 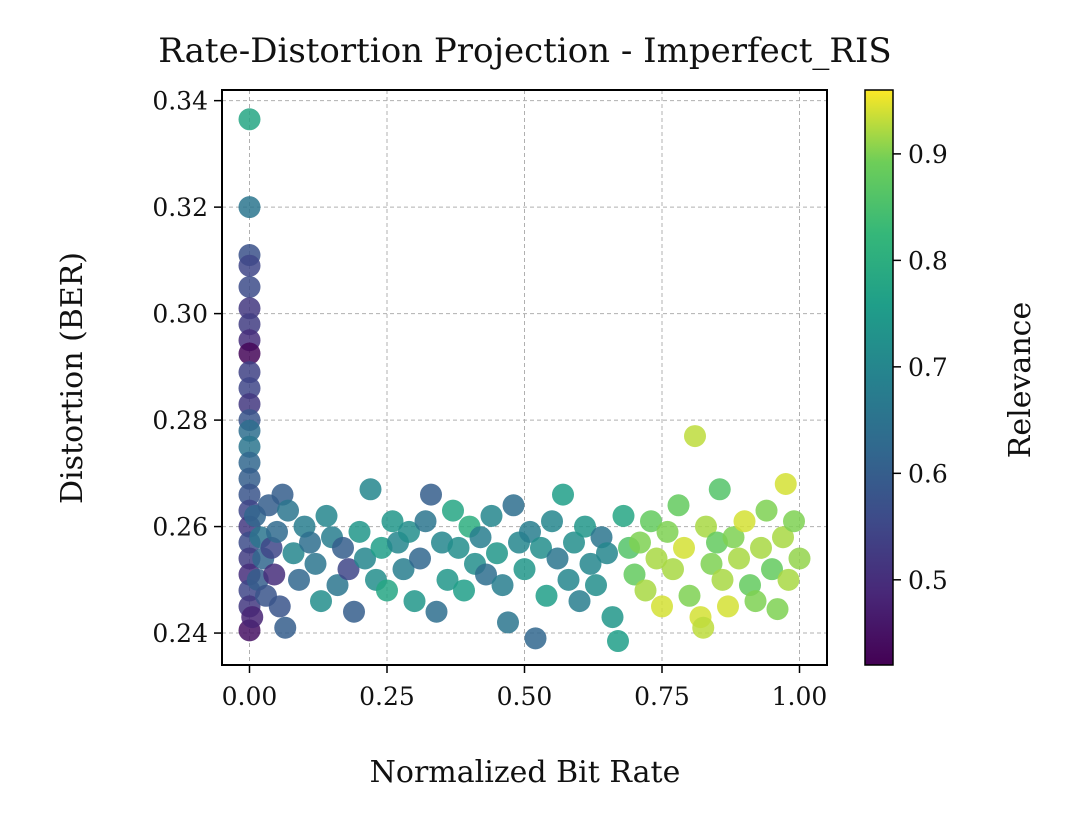 What do you see at coordinates (187, 367) in the screenshot?
I see `y-axis-ticks: 0.24 0.26 0.28 0.30 0.32 0.34` at bounding box center [187, 367].